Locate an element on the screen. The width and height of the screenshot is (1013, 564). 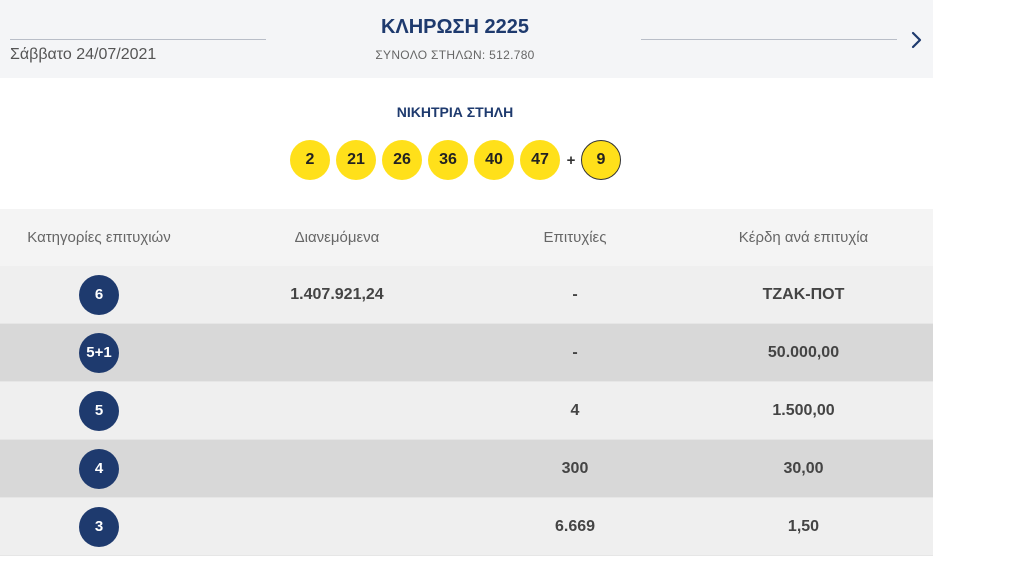
number-ball: 47 is located at coordinates (540, 160).